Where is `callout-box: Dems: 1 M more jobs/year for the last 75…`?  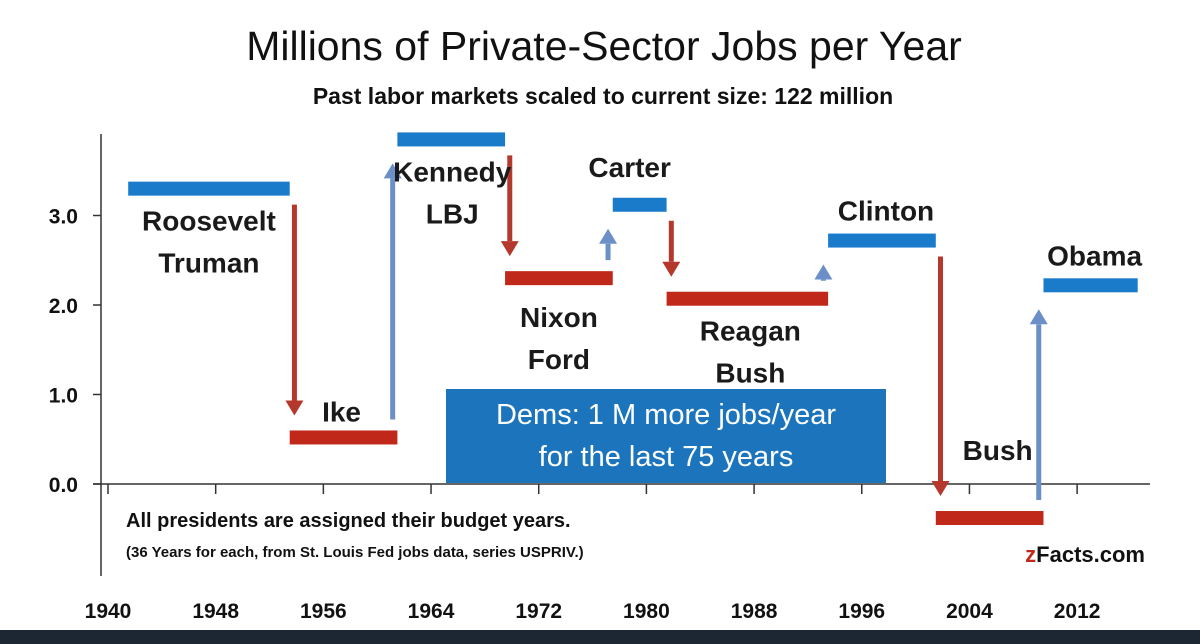
callout-box: Dems: 1 M more jobs/year for the last 75… is located at coordinates (666, 436).